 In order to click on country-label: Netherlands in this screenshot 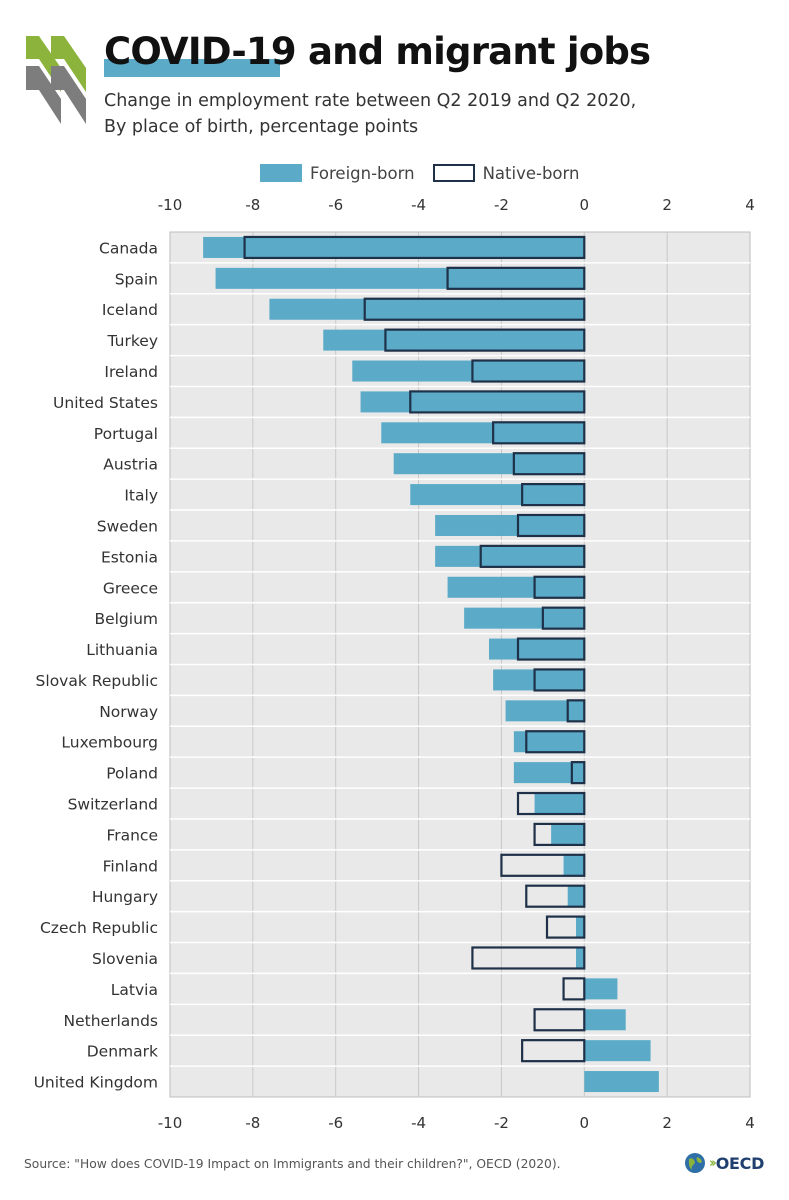, I will do `click(111, 1021)`.